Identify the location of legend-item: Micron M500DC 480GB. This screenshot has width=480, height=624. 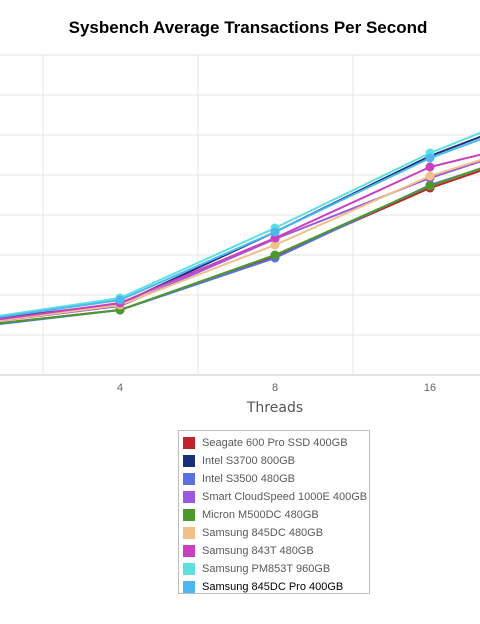
(274, 515).